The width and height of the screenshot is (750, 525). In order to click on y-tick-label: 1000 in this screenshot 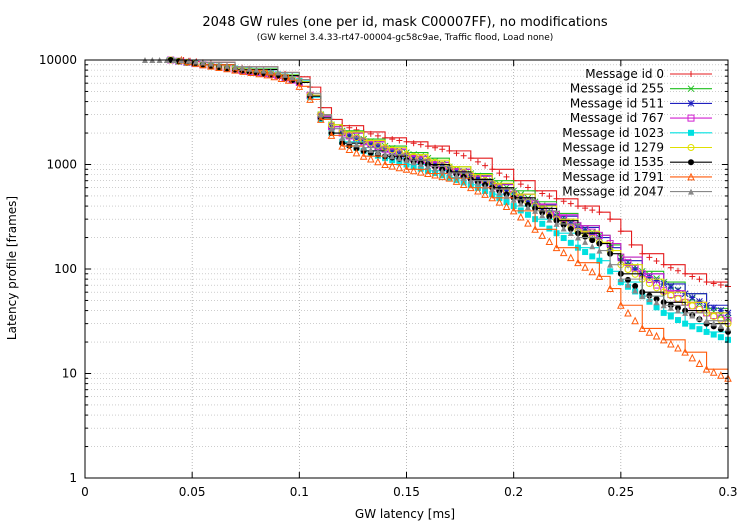, I will do `click(61, 165)`.